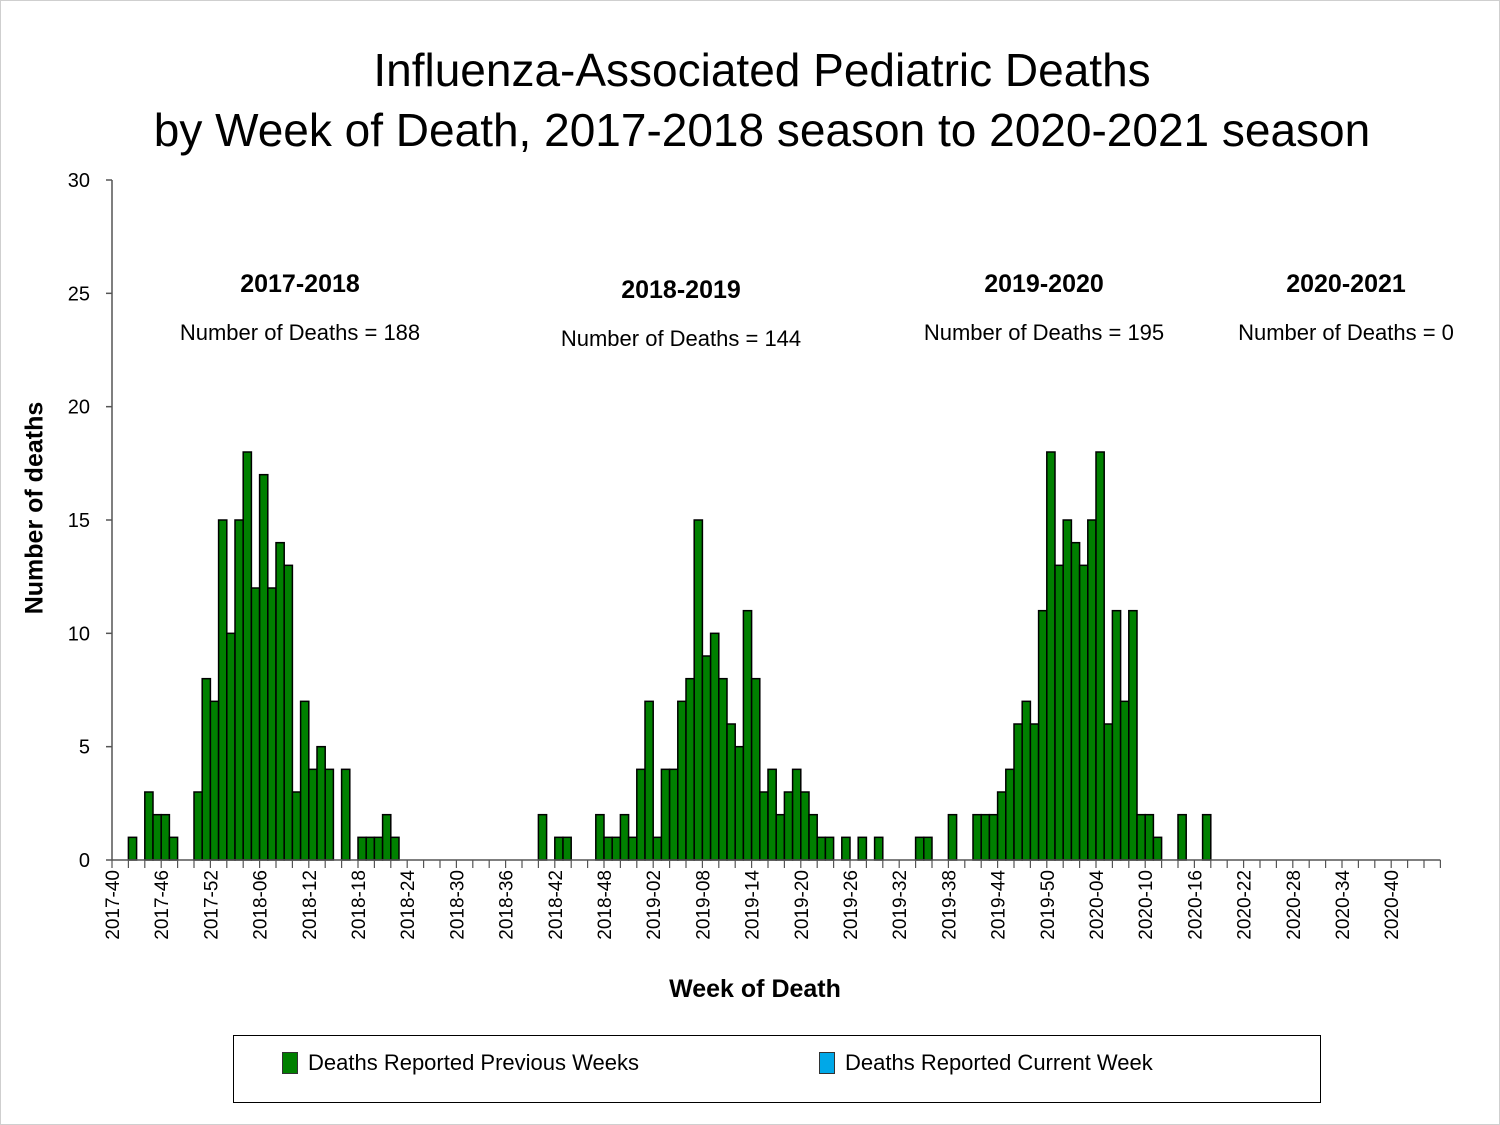 Image resolution: width=1500 pixels, height=1125 pixels. Describe the element at coordinates (79, 634) in the screenshot. I see `y-tick-label: 10` at that location.